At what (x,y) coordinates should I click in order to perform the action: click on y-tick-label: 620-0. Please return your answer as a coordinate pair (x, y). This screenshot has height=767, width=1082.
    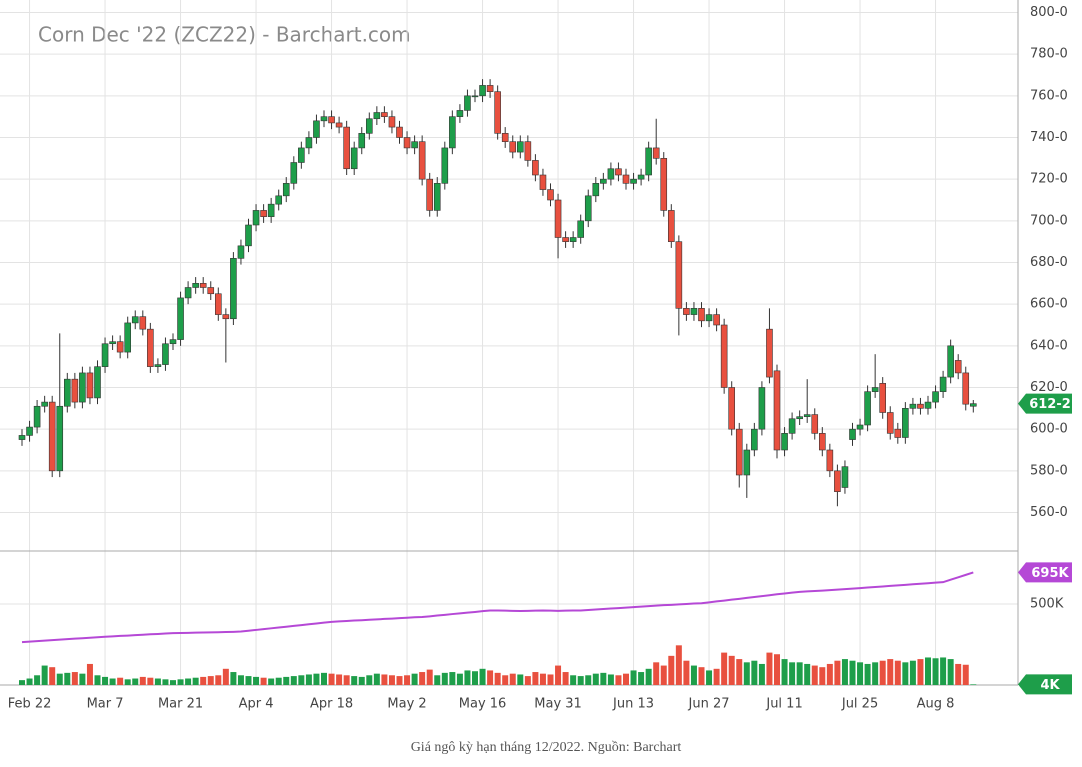
    Looking at the image, I should click on (1049, 387).